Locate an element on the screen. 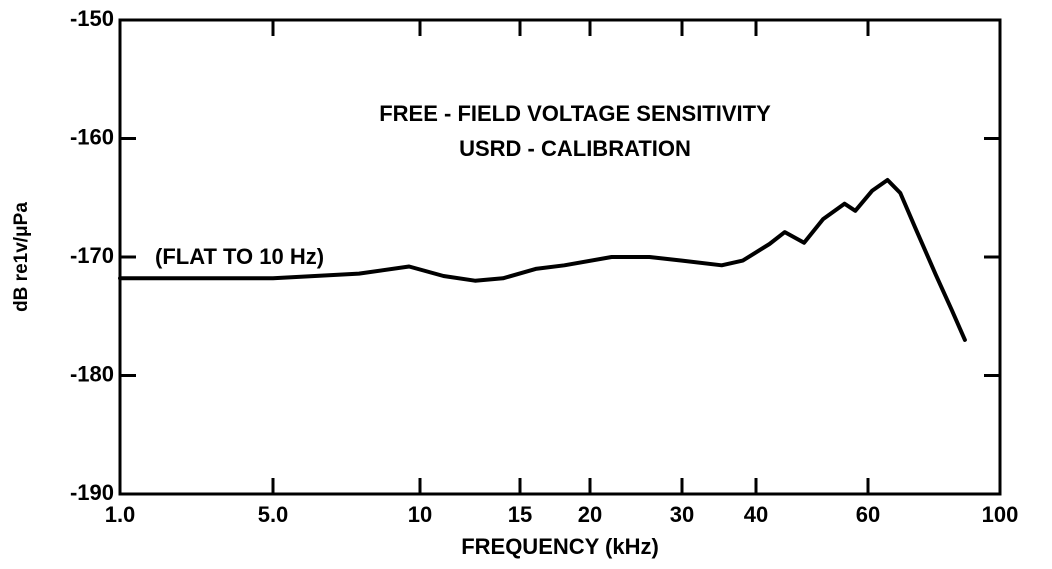 Image resolution: width=1052 pixels, height=569 pixels. y-tick-label: -150 is located at coordinates (92, 18).